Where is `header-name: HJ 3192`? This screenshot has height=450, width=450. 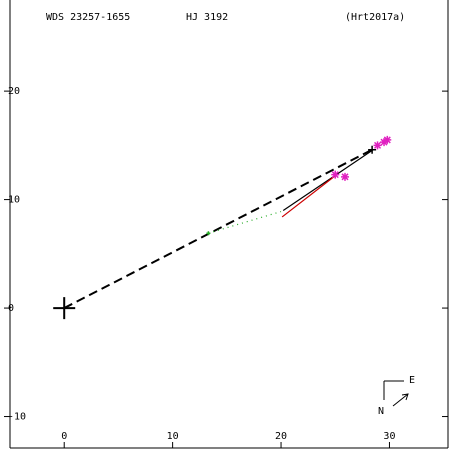
header-name: HJ 3192 is located at coordinates (207, 17).